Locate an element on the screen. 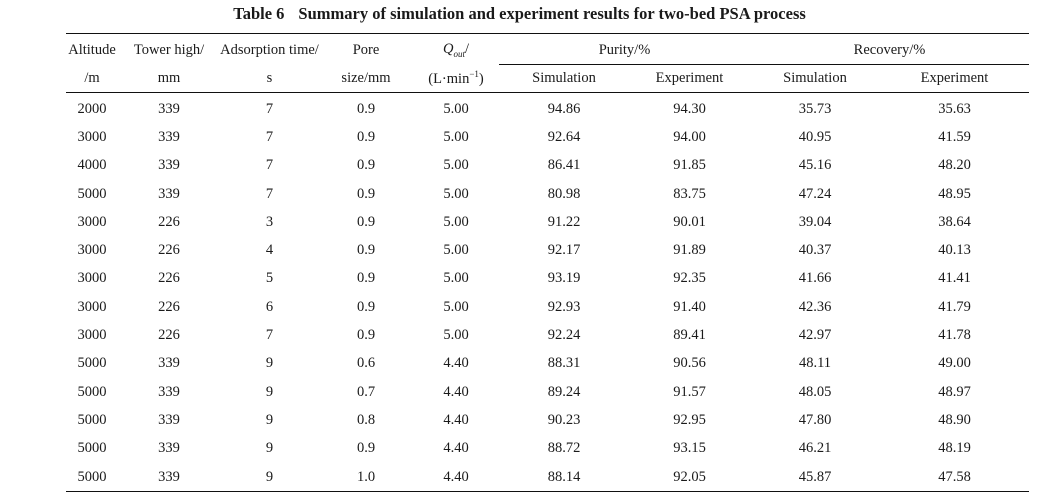 This screenshot has width=1039, height=492. cell-purity-experiment: 90.56 is located at coordinates (689, 363).